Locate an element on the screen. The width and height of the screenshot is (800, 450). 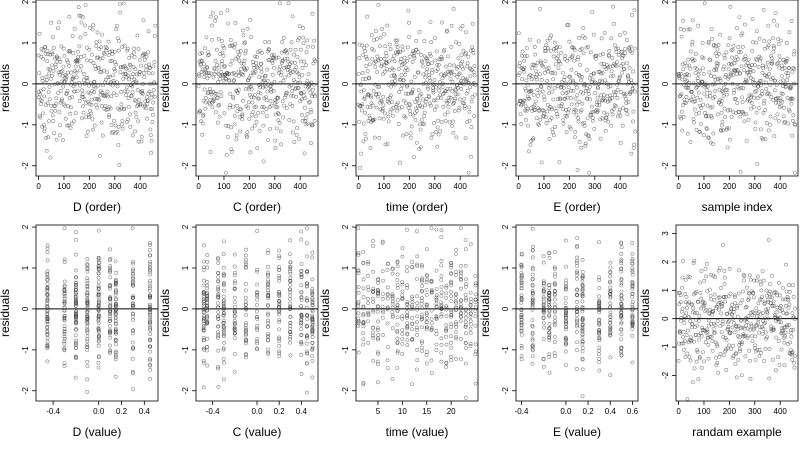
x-axis-label: C (value) is located at coordinates (257, 432).